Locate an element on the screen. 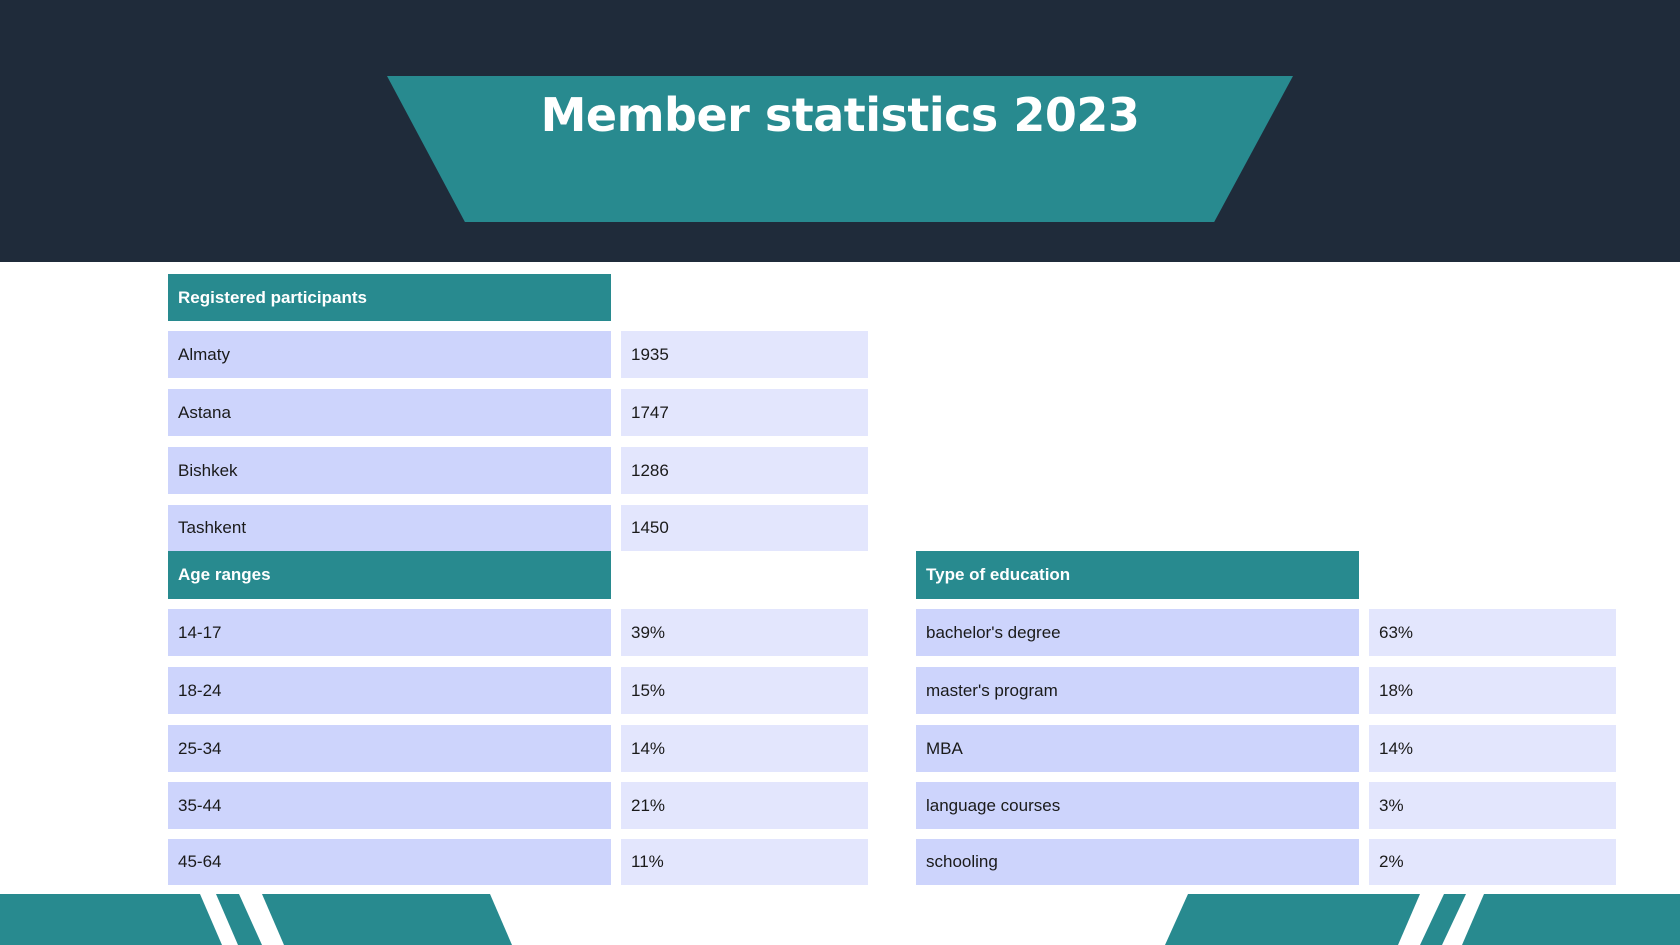 This screenshot has height=945, width=1680. education-row-label: language courses is located at coordinates (1137, 805).